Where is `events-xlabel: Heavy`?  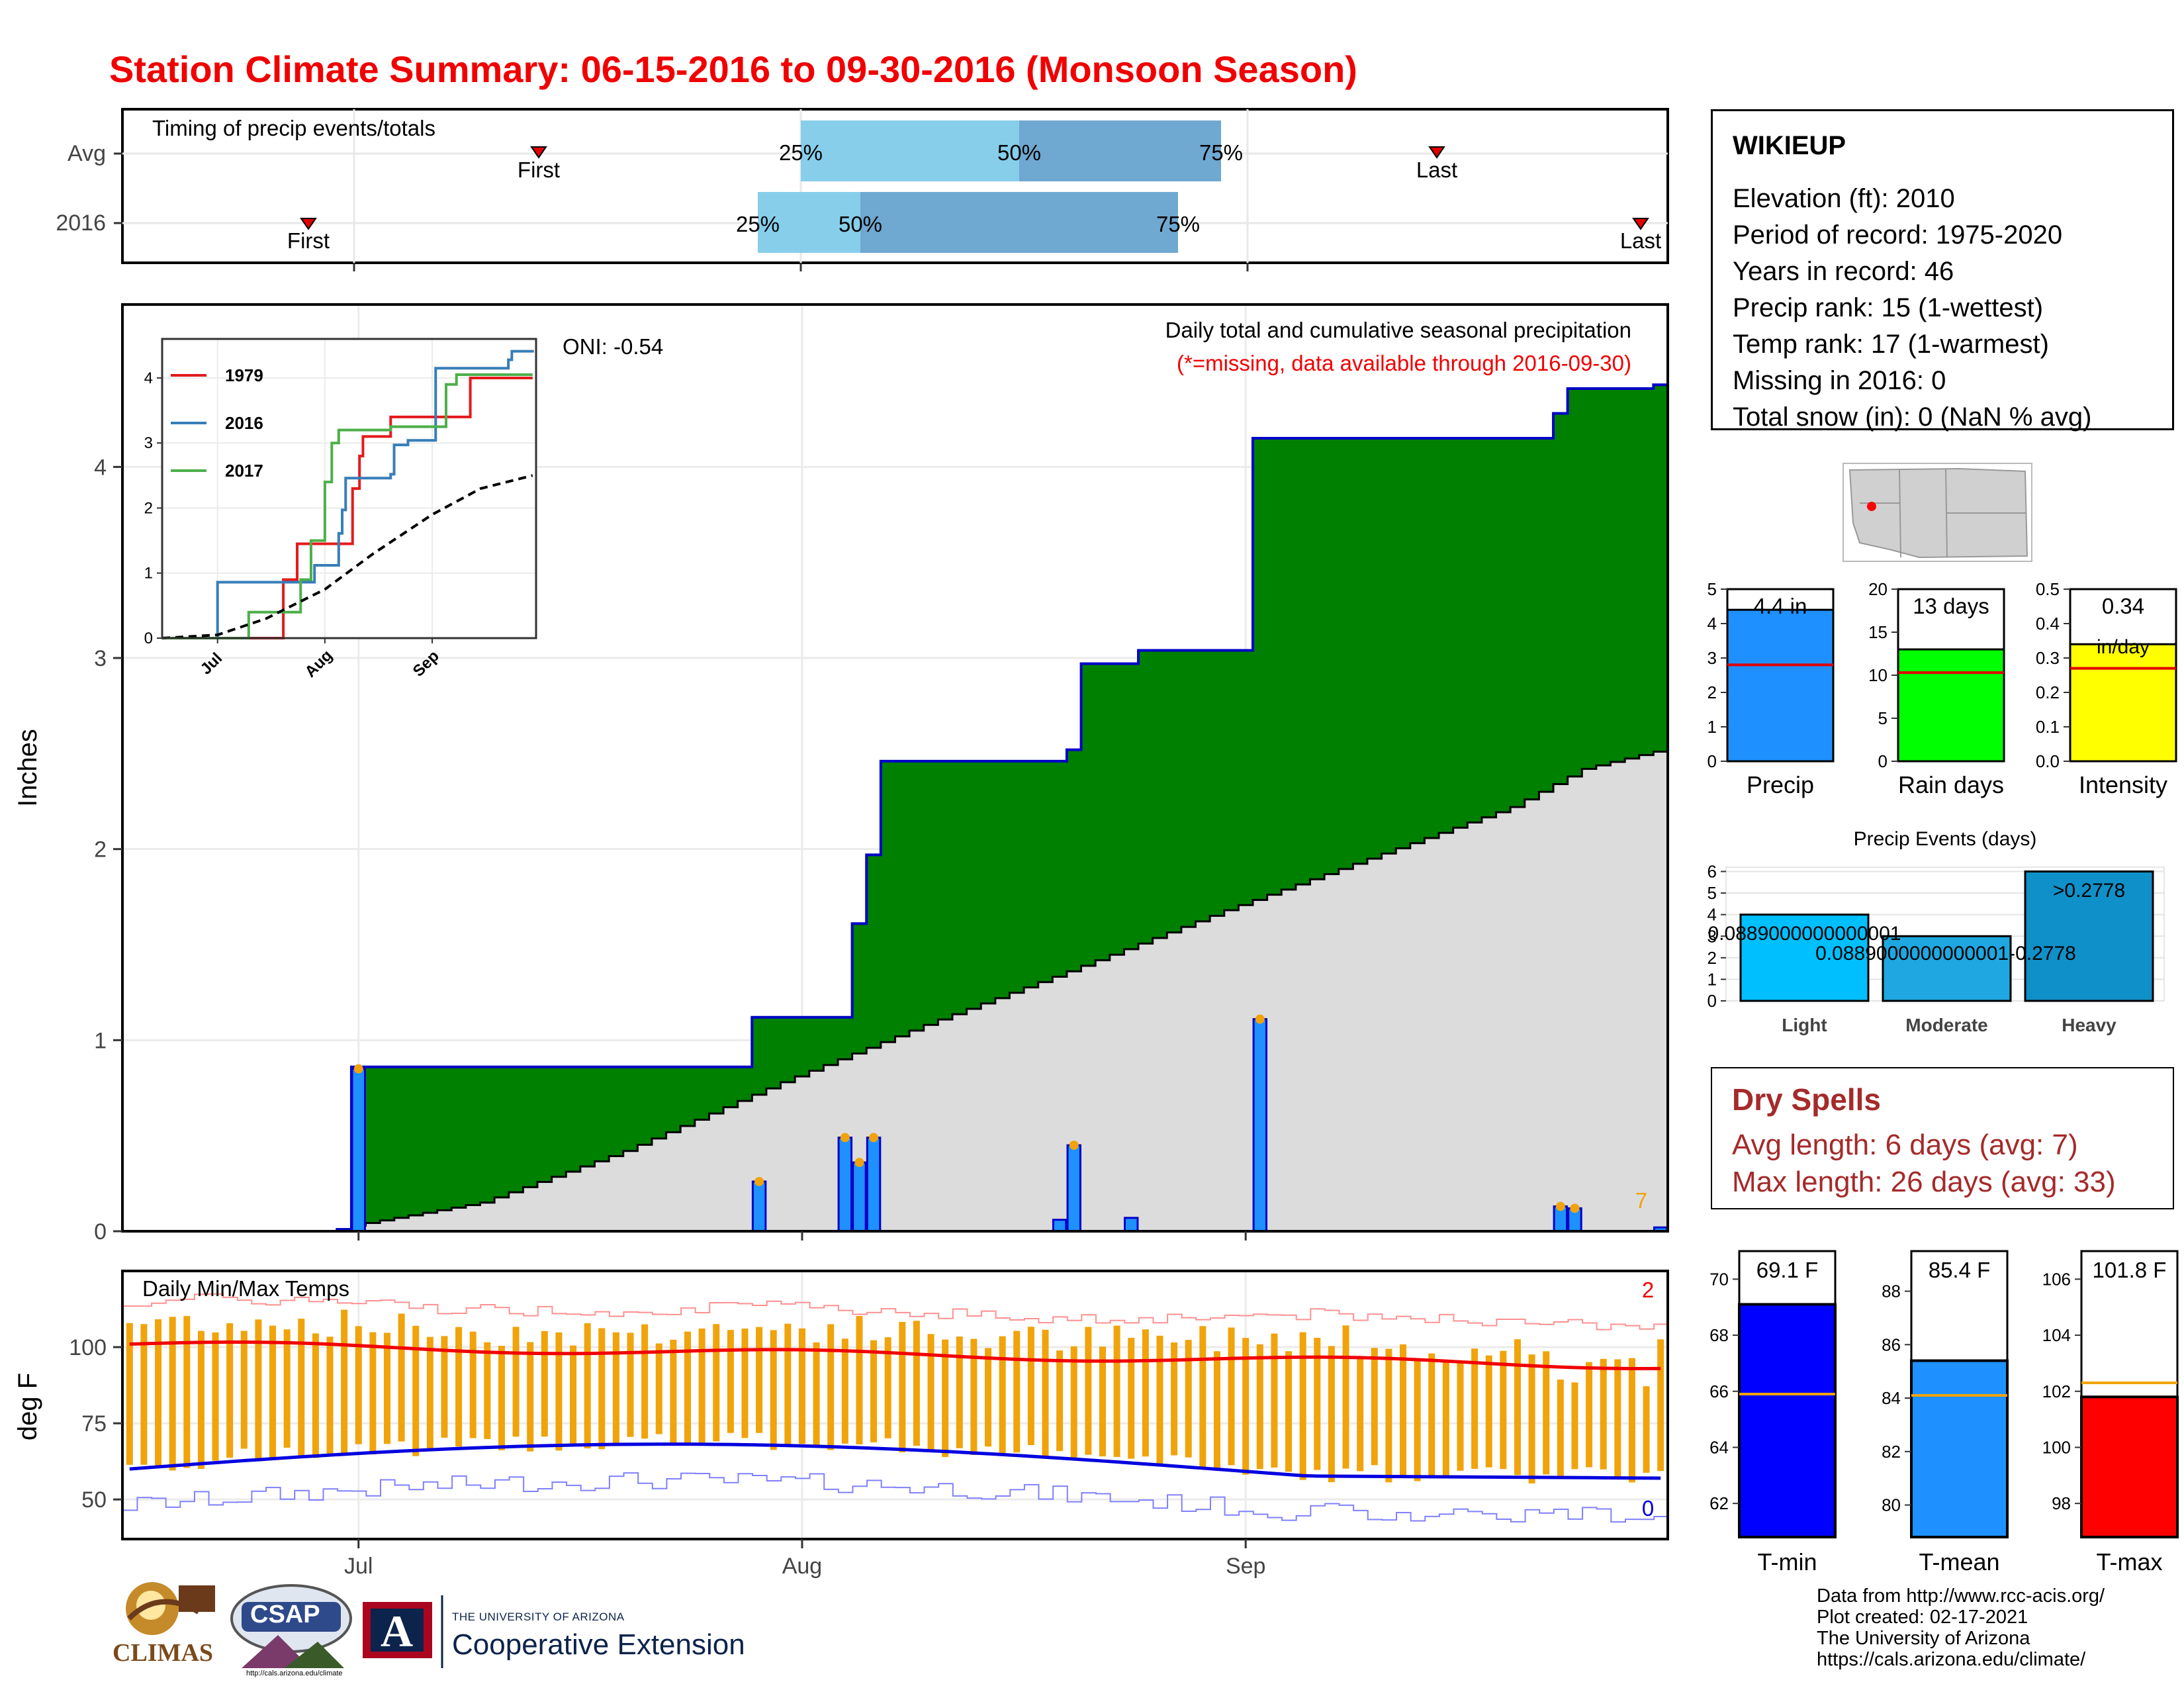
events-xlabel: Heavy is located at coordinates (2089, 1025).